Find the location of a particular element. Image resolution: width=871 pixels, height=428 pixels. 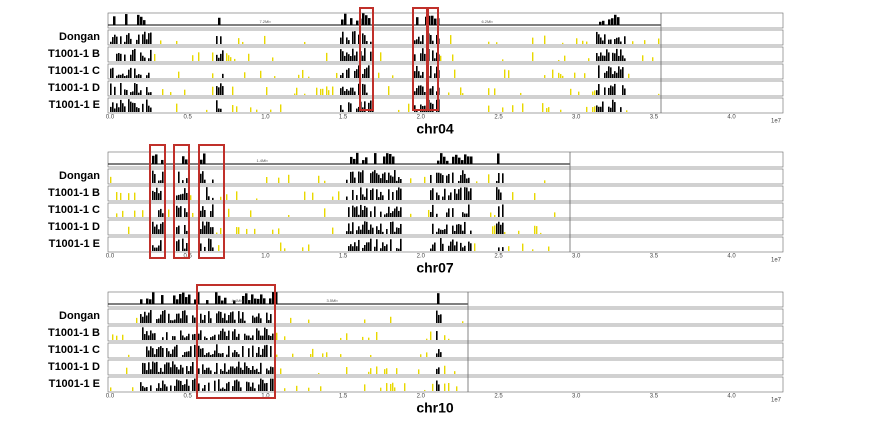

highlight-box is located at coordinates (433, 59).